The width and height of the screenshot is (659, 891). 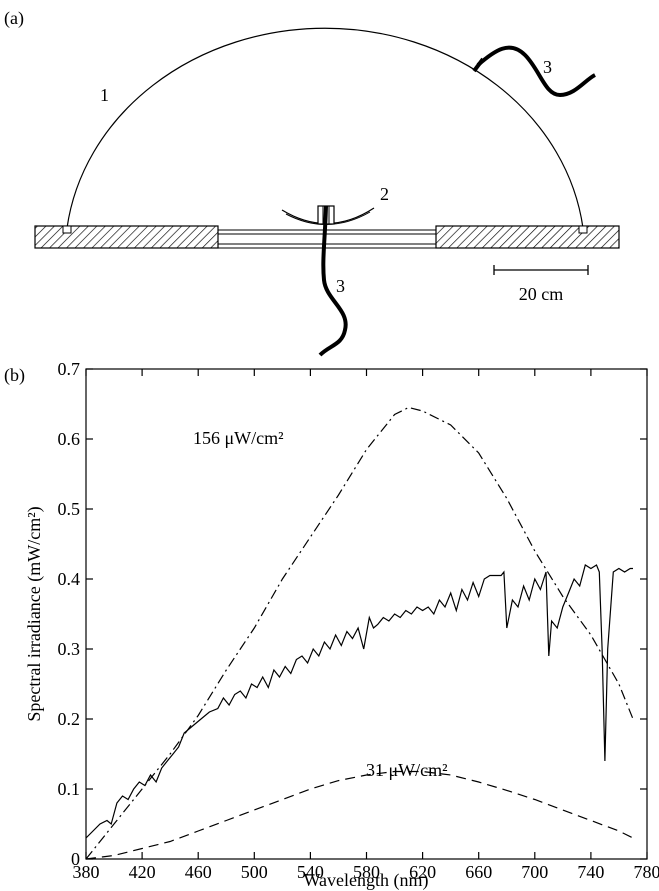 What do you see at coordinates (310, 872) in the screenshot?
I see `x-tick-label: 540` at bounding box center [310, 872].